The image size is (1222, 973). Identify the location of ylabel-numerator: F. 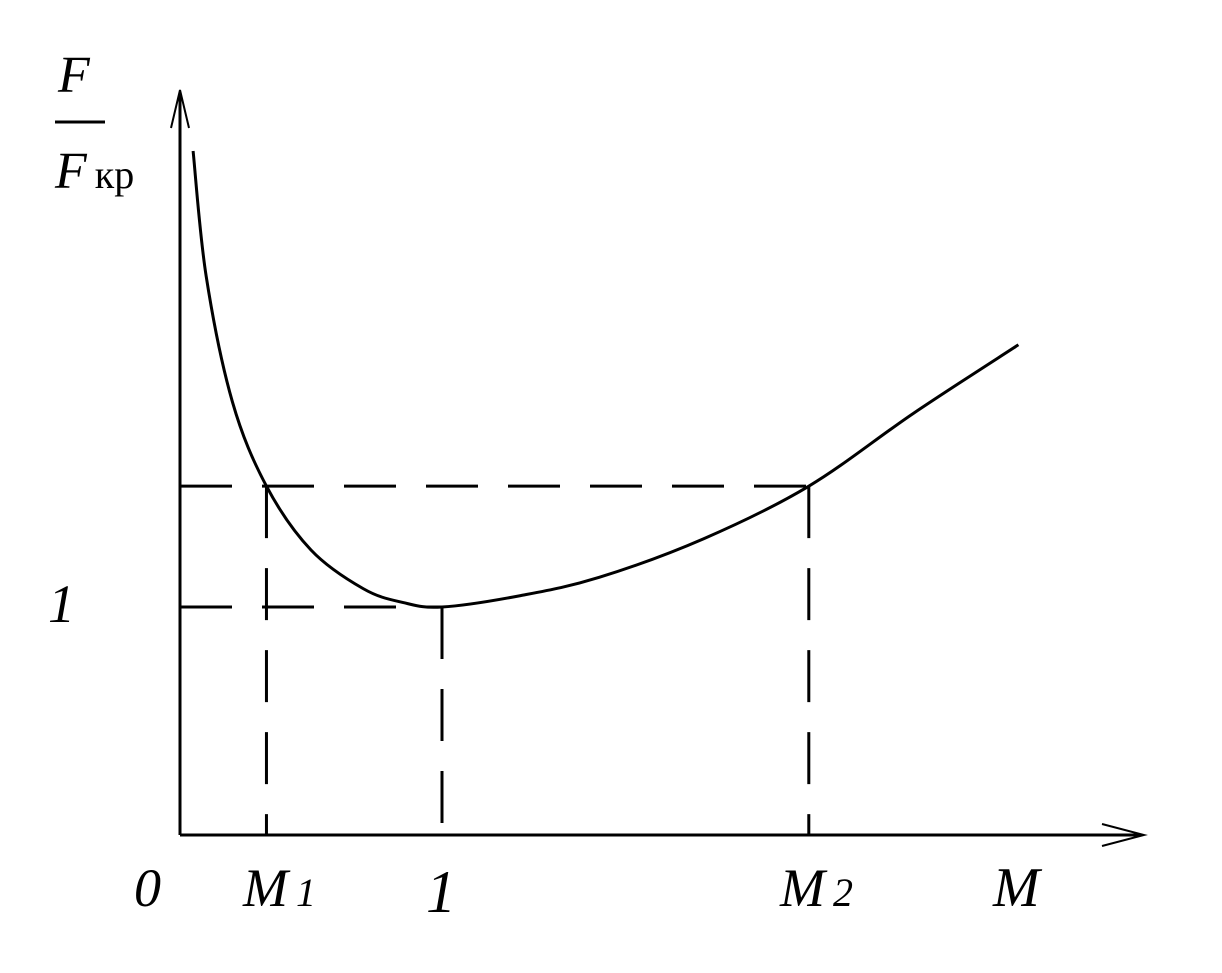
(74, 75).